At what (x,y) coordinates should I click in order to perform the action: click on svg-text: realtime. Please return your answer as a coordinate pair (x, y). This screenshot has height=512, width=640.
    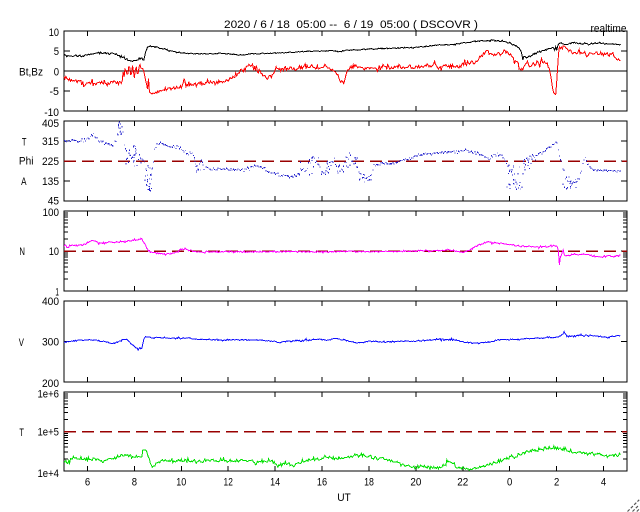
    Looking at the image, I should click on (609, 29).